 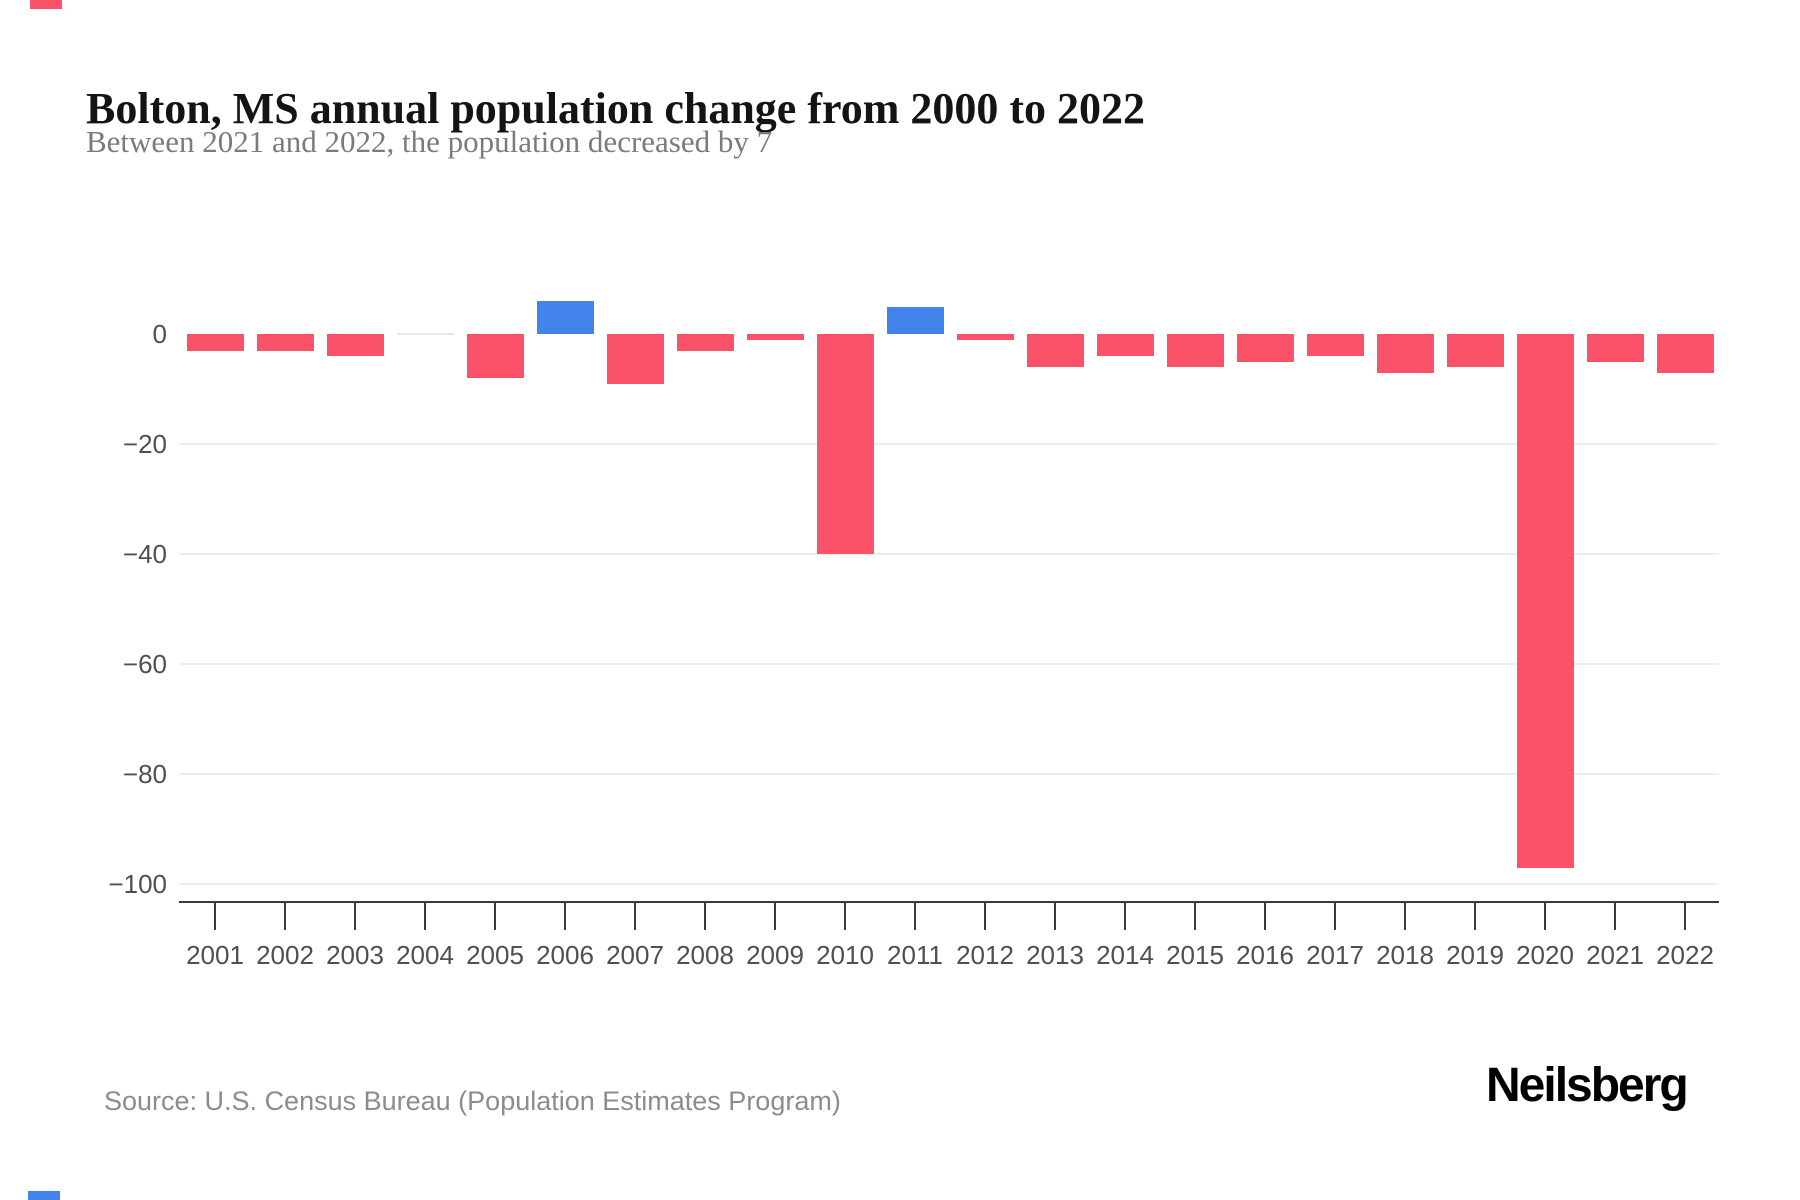 What do you see at coordinates (425, 916) in the screenshot?
I see `x-tick-2004` at bounding box center [425, 916].